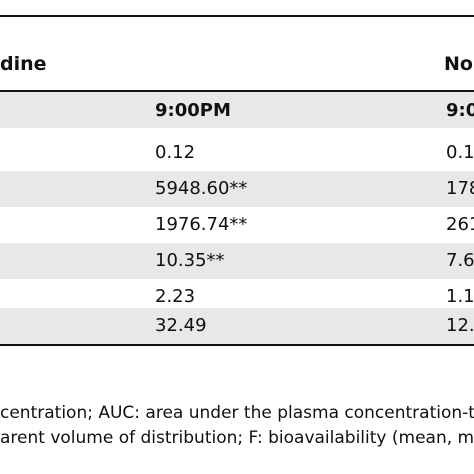 The height and width of the screenshot is (474, 474). Describe the element at coordinates (237, 326) in the screenshot. I see `table-row: 32.49 12.1` at that location.